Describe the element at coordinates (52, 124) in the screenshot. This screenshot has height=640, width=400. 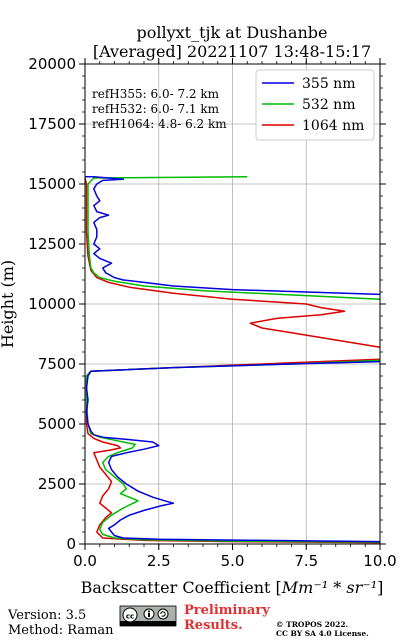
I see `y-tick-label: 17500` at that location.